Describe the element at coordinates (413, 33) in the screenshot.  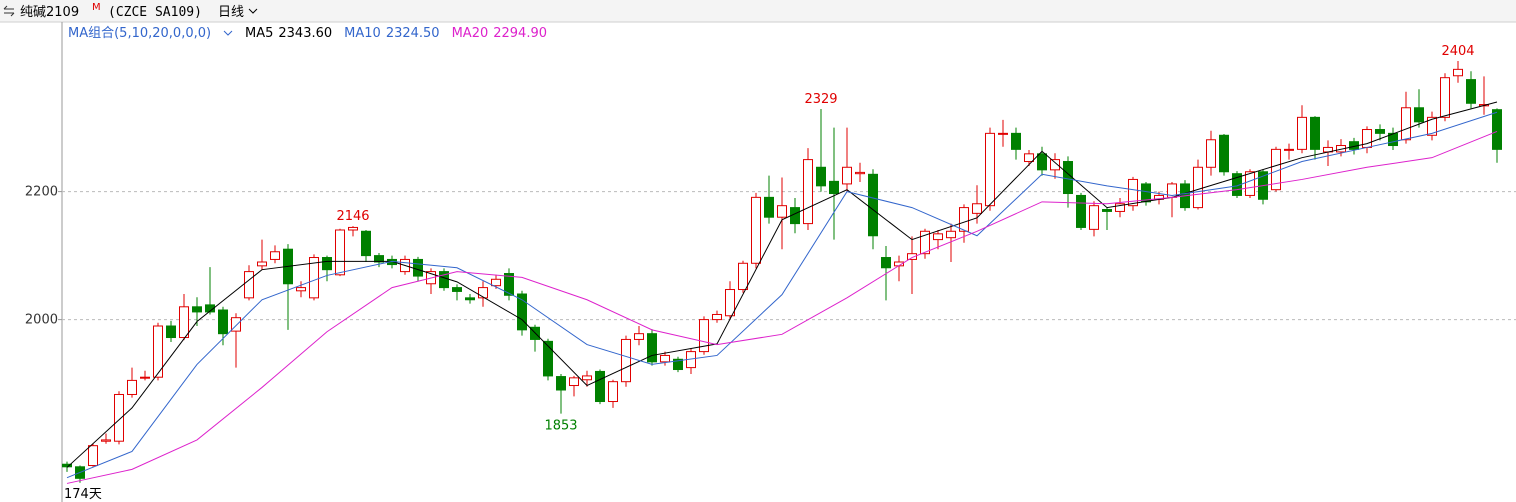
I see `legend-value: 2324.50` at that location.